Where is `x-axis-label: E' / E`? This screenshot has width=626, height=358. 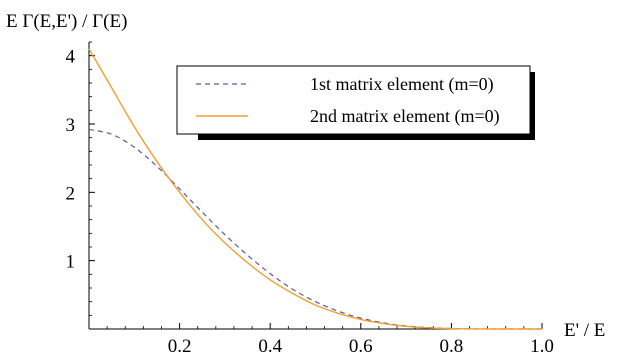 x-axis-label: E' / E is located at coordinates (584, 330).